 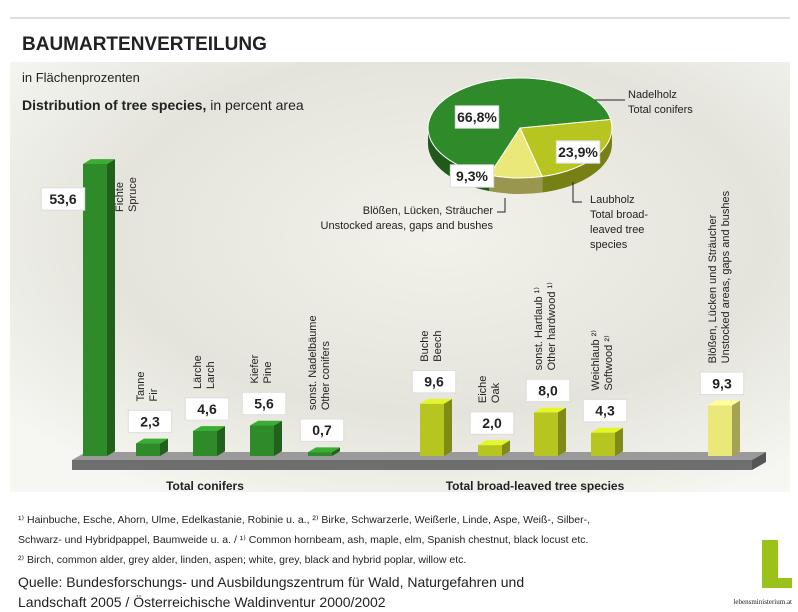 What do you see at coordinates (483, 390) in the screenshot?
I see `category-label: Eiche` at bounding box center [483, 390].